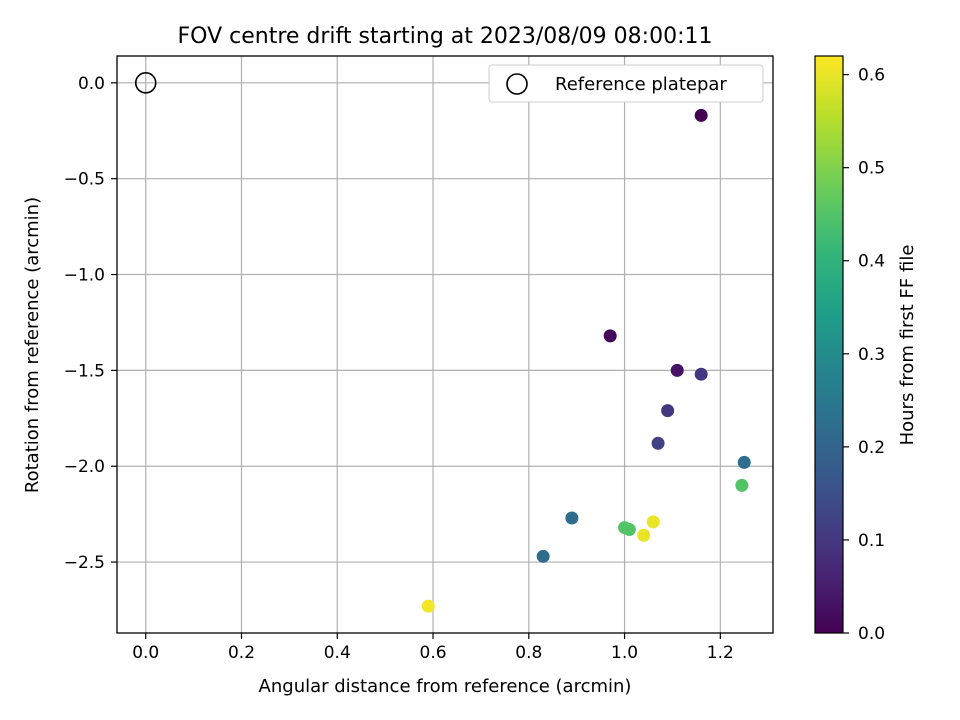 The width and height of the screenshot is (960, 720). What do you see at coordinates (871, 169) in the screenshot?
I see `colorbar-tick-label: 0.5` at bounding box center [871, 169].